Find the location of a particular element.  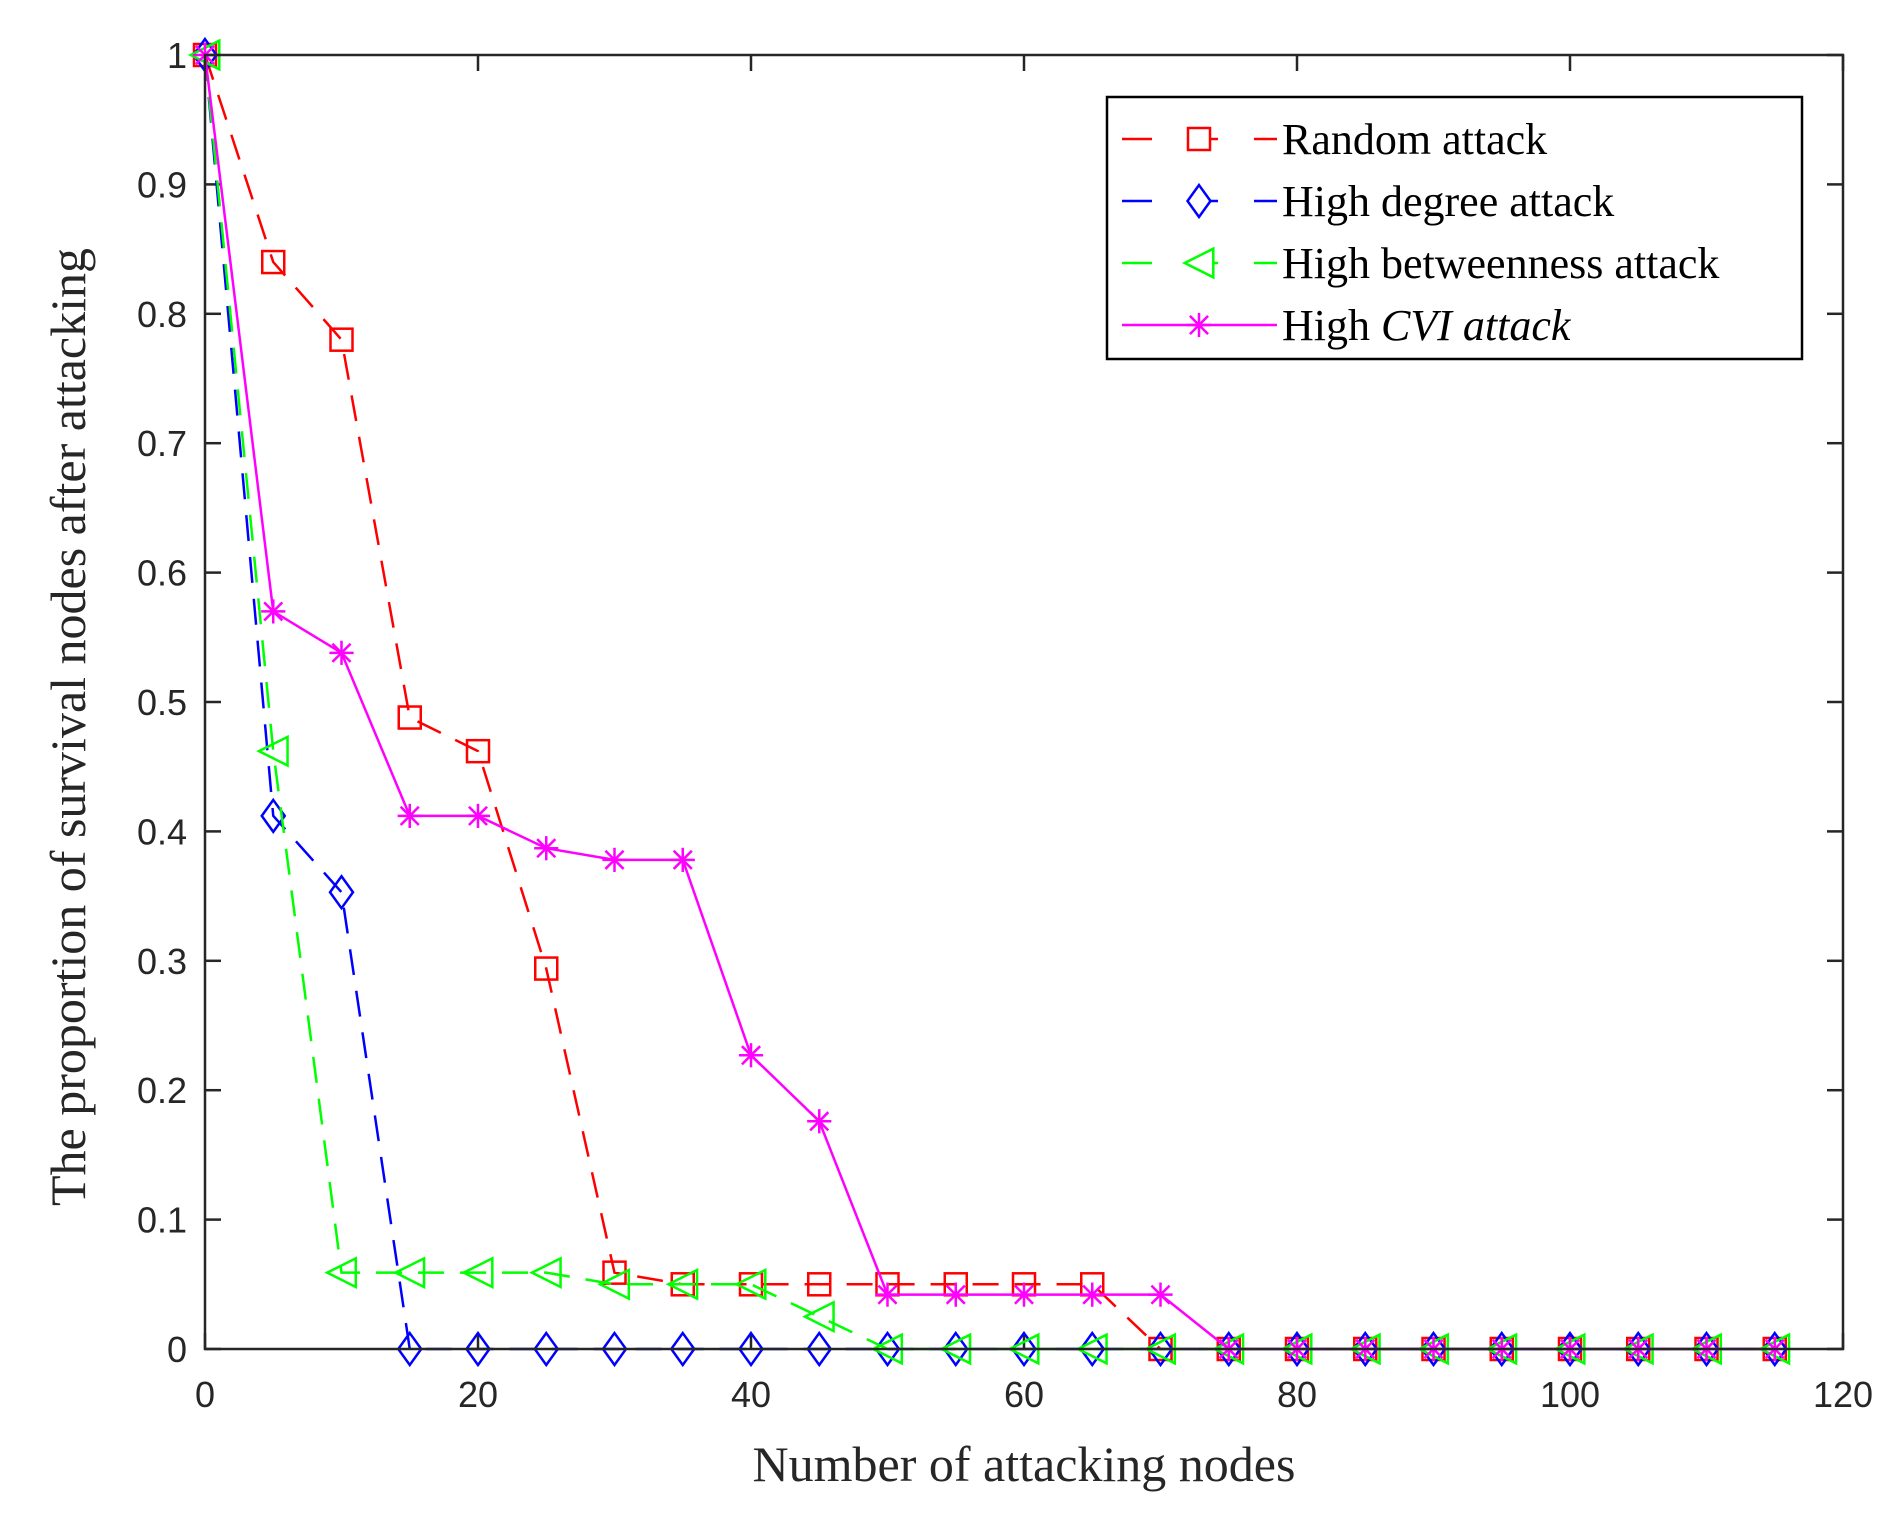

y-tick-label: 0.6 is located at coordinates (162, 573).